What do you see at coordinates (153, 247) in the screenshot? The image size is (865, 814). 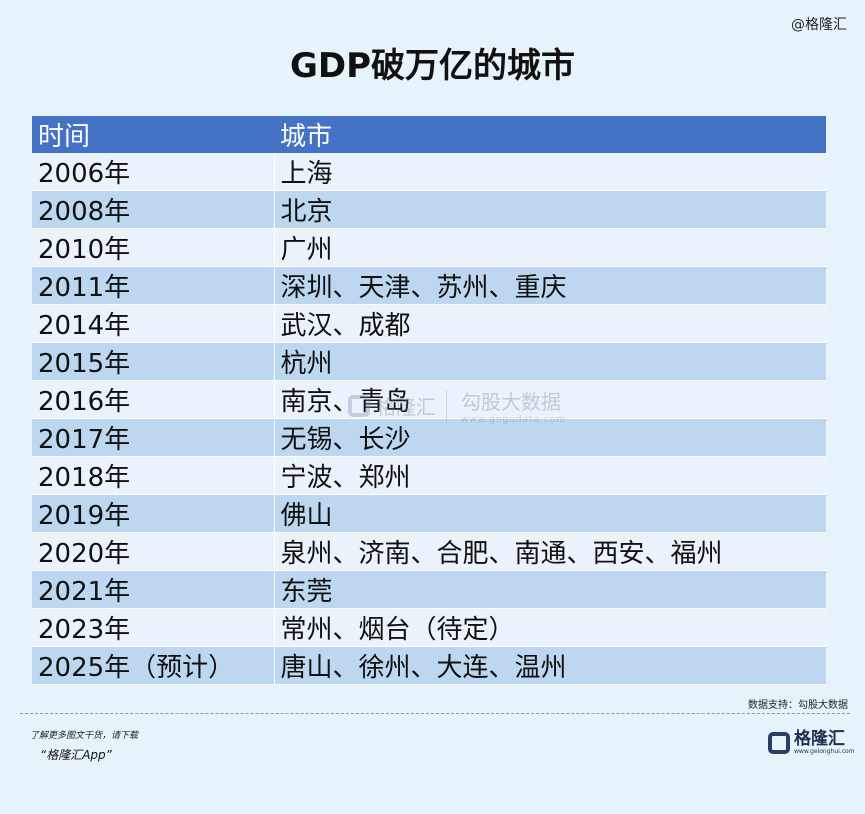 I see `row-year: 2010年` at bounding box center [153, 247].